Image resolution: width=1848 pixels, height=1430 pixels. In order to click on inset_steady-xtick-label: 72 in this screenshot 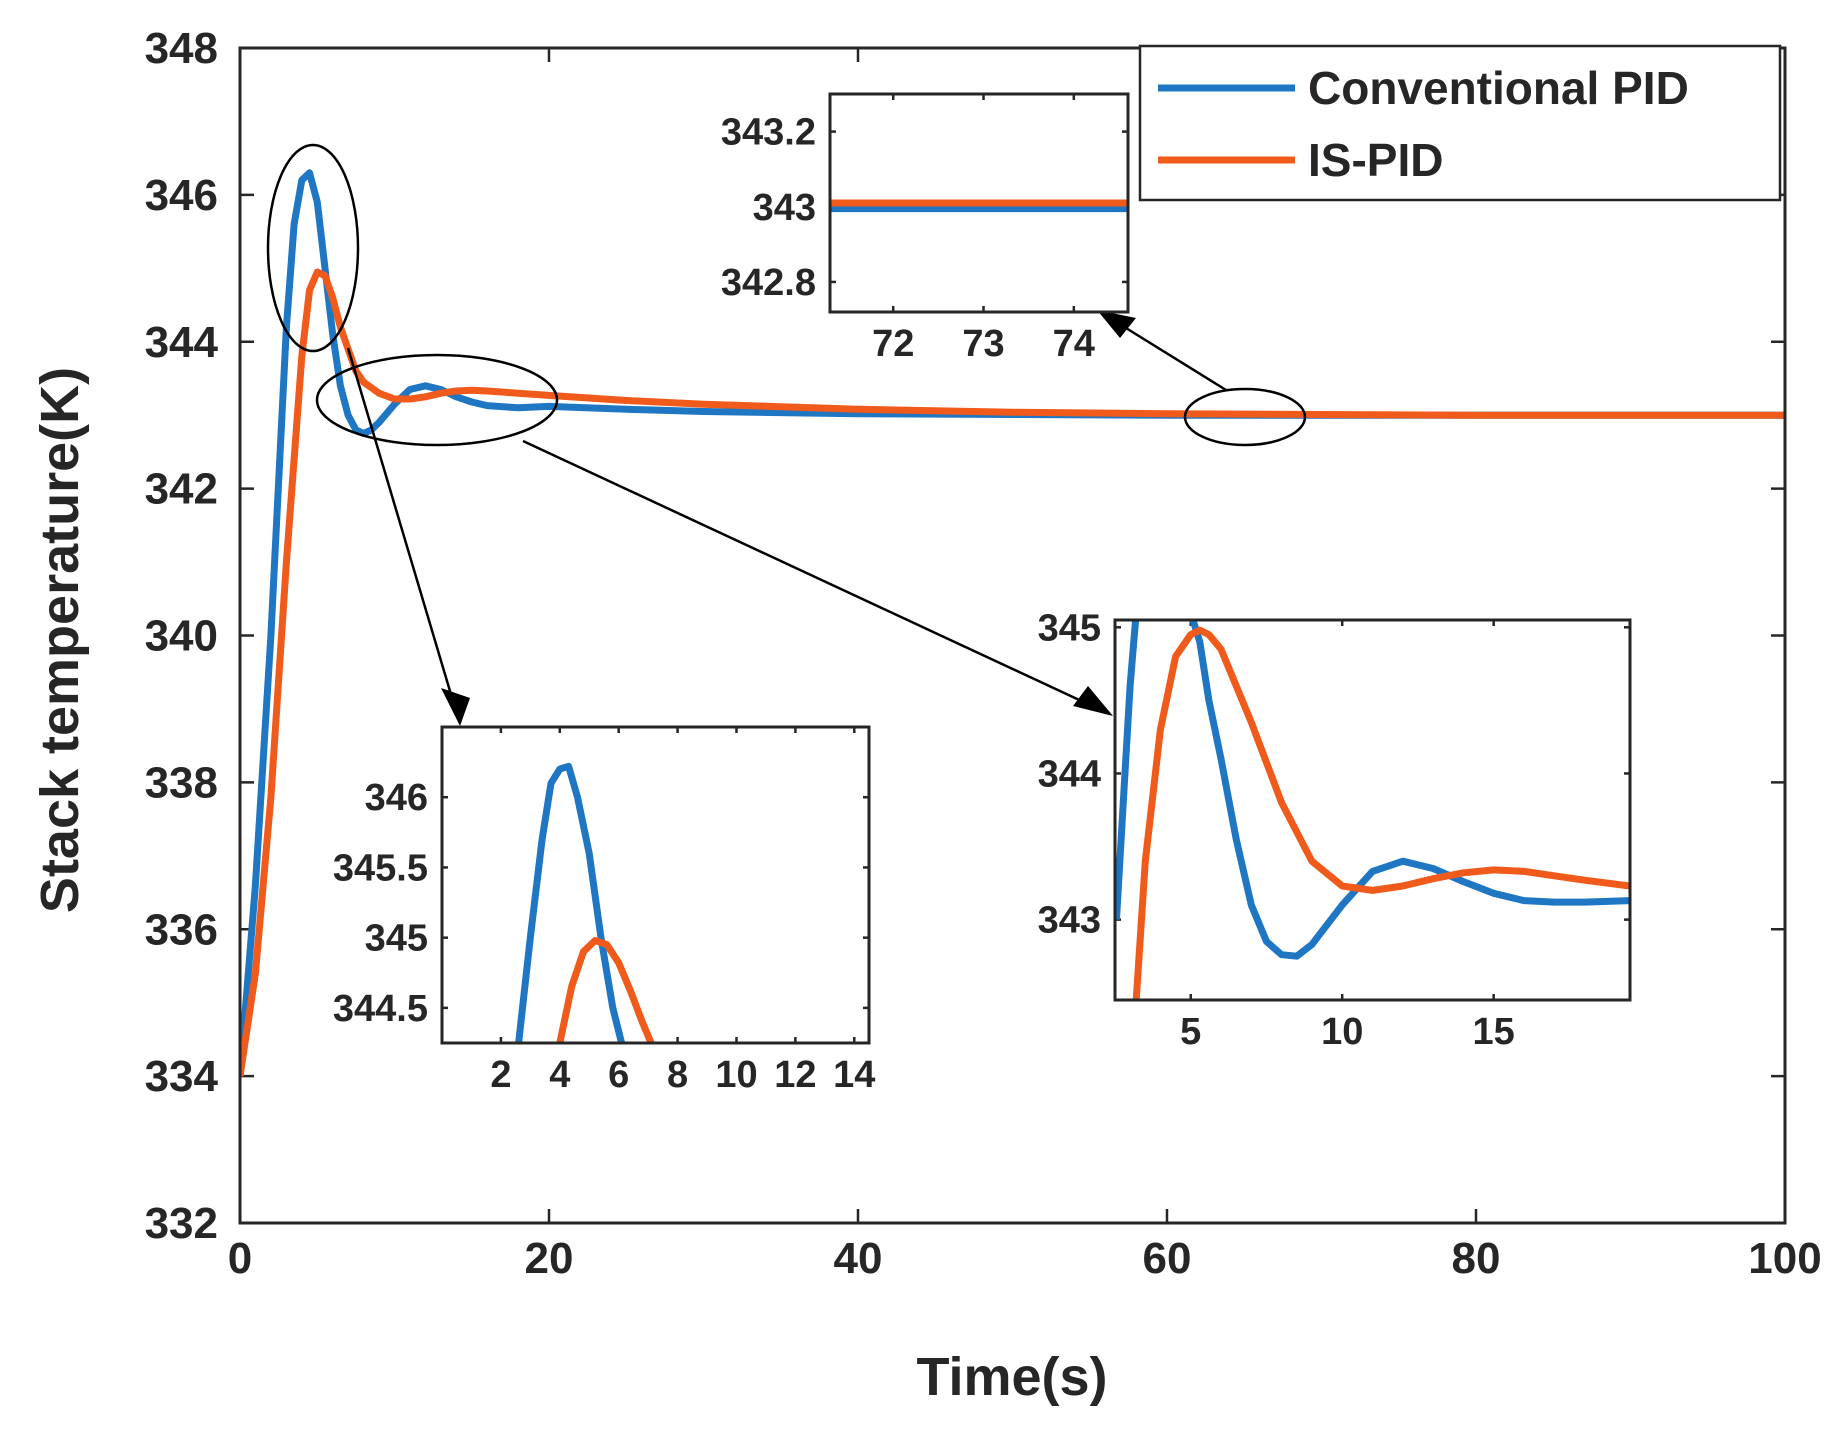, I will do `click(893, 344)`.